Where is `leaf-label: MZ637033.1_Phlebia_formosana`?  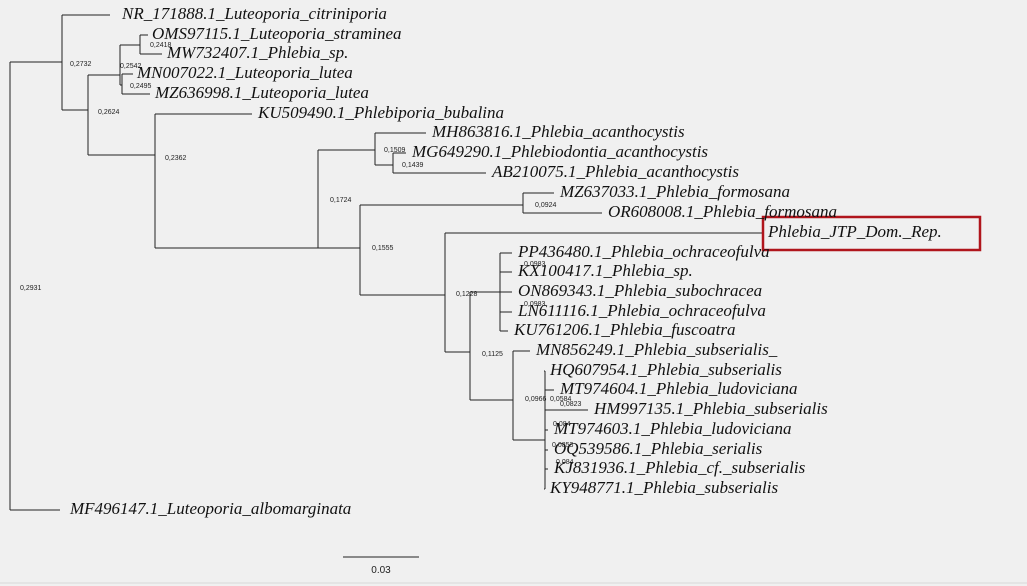
leaf-label: MZ637033.1_Phlebia_formosana is located at coordinates (674, 191).